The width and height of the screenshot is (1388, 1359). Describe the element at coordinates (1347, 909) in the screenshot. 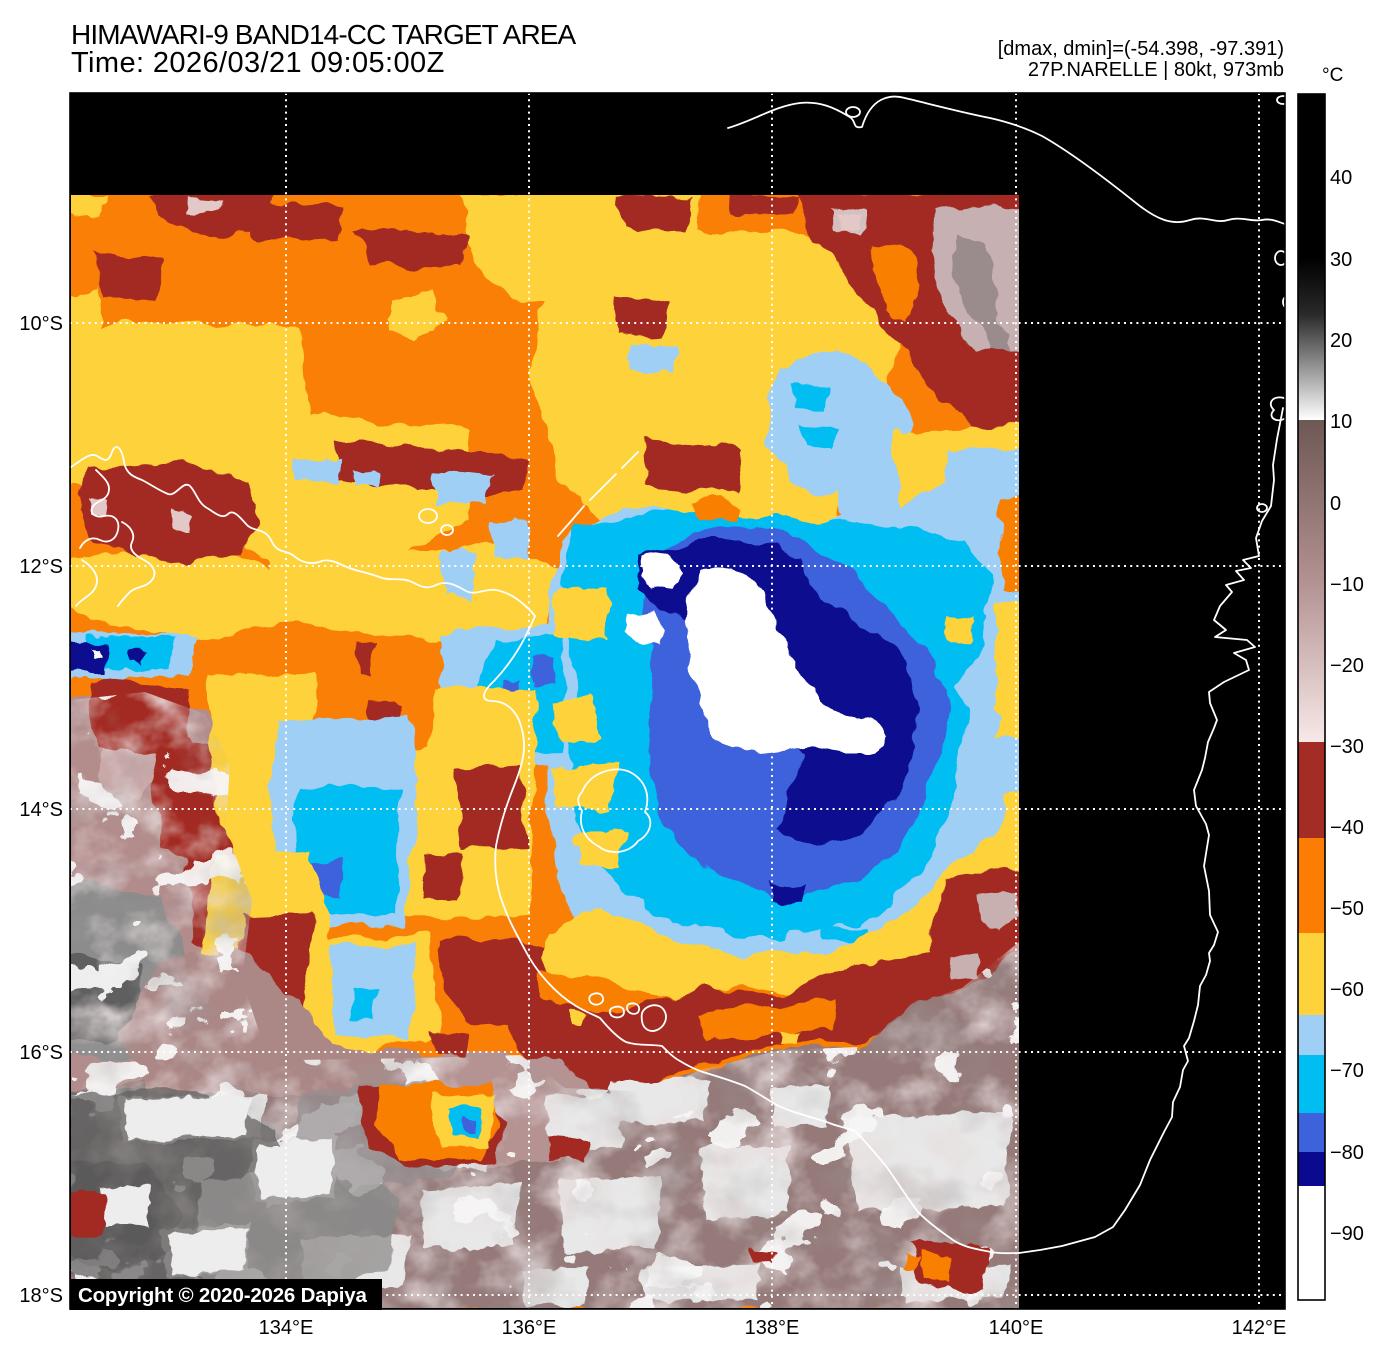

I see `svg-text: −50` at that location.